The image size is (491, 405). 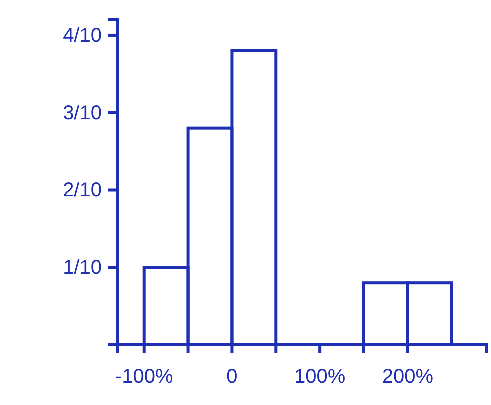 I want to click on x-tick-label: 0, so click(x=232, y=377).